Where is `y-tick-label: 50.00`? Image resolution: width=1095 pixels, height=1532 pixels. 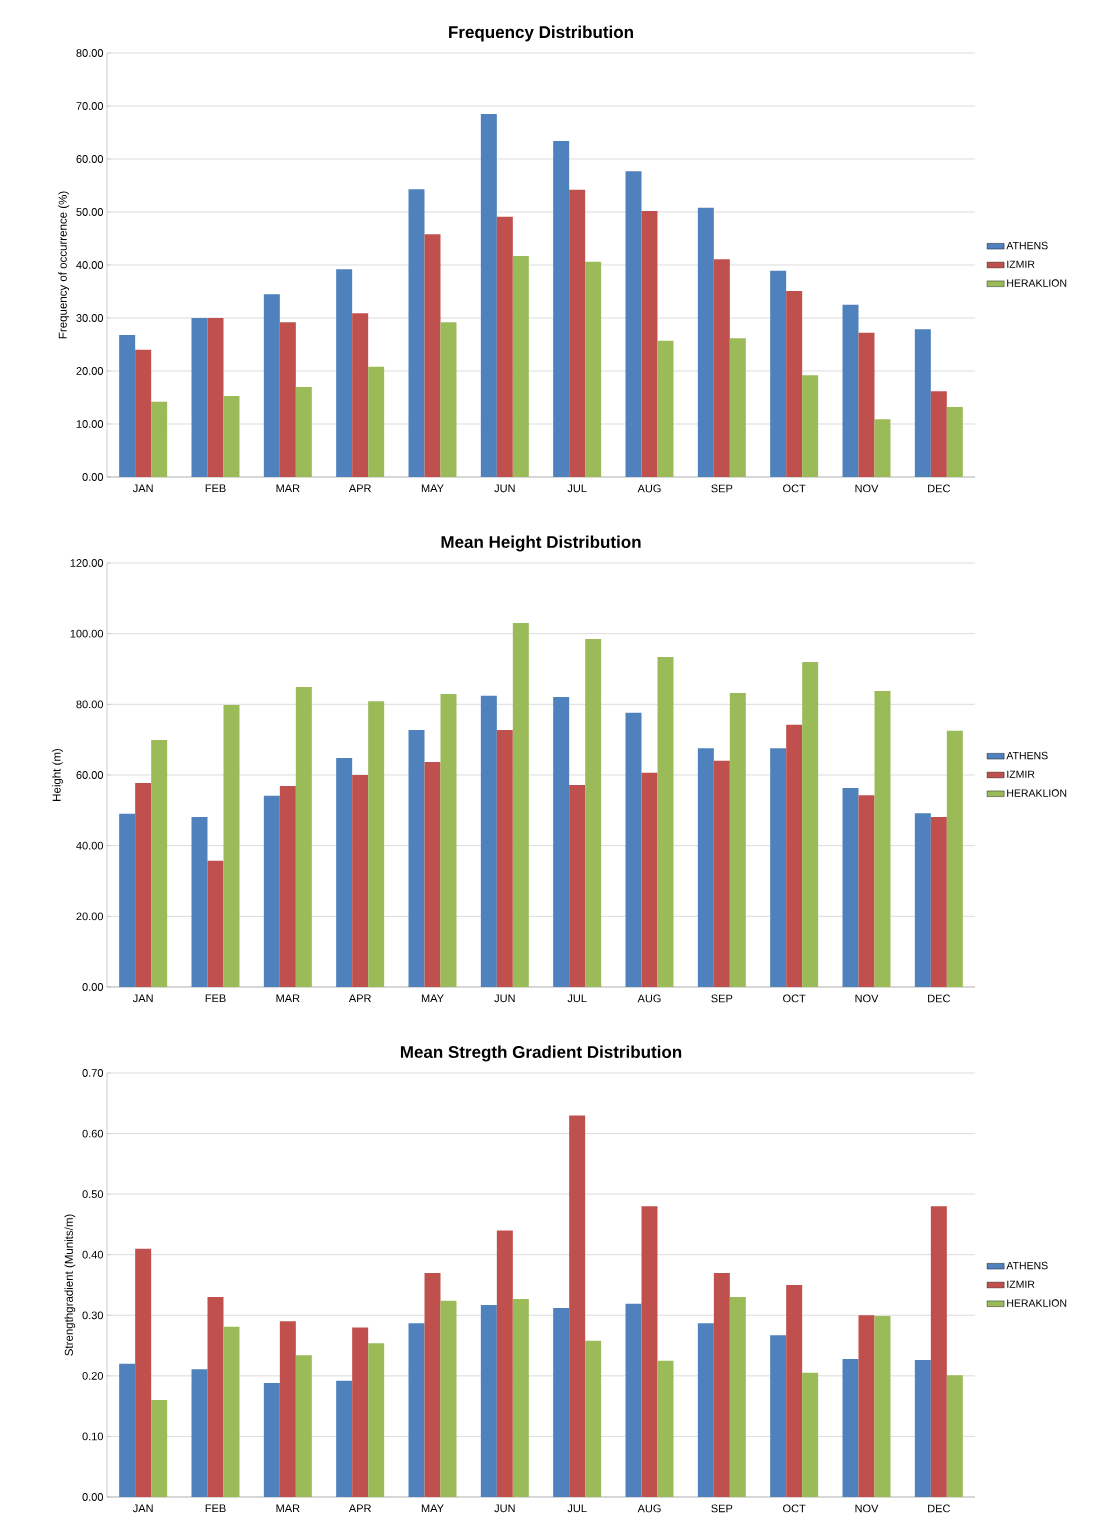 y-tick-label: 50.00 is located at coordinates (90, 212).